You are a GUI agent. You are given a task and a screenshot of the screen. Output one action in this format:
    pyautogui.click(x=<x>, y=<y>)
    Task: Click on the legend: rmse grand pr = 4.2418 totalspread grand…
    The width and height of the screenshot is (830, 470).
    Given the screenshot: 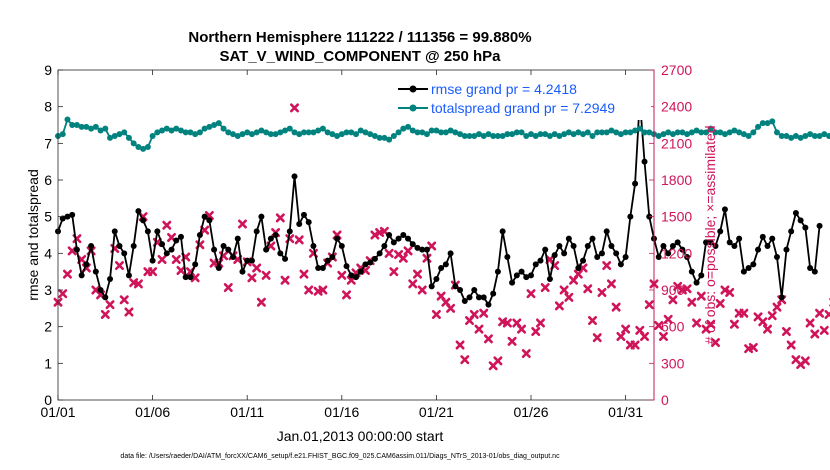 What is the action you would take?
    pyautogui.click(x=523, y=100)
    